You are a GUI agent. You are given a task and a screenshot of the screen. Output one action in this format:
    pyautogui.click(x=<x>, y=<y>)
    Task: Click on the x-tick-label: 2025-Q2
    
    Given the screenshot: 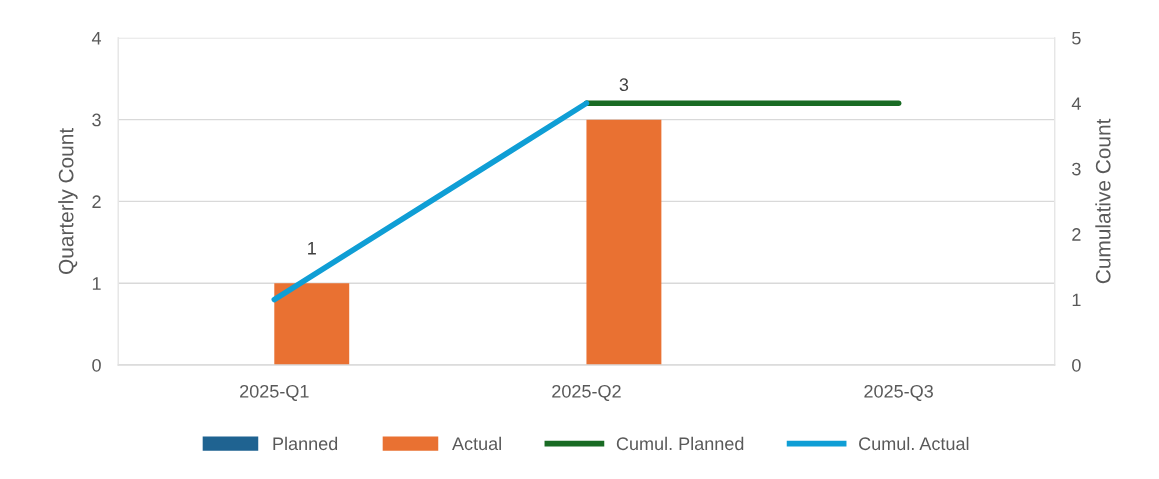 What is the action you would take?
    pyautogui.click(x=586, y=392)
    